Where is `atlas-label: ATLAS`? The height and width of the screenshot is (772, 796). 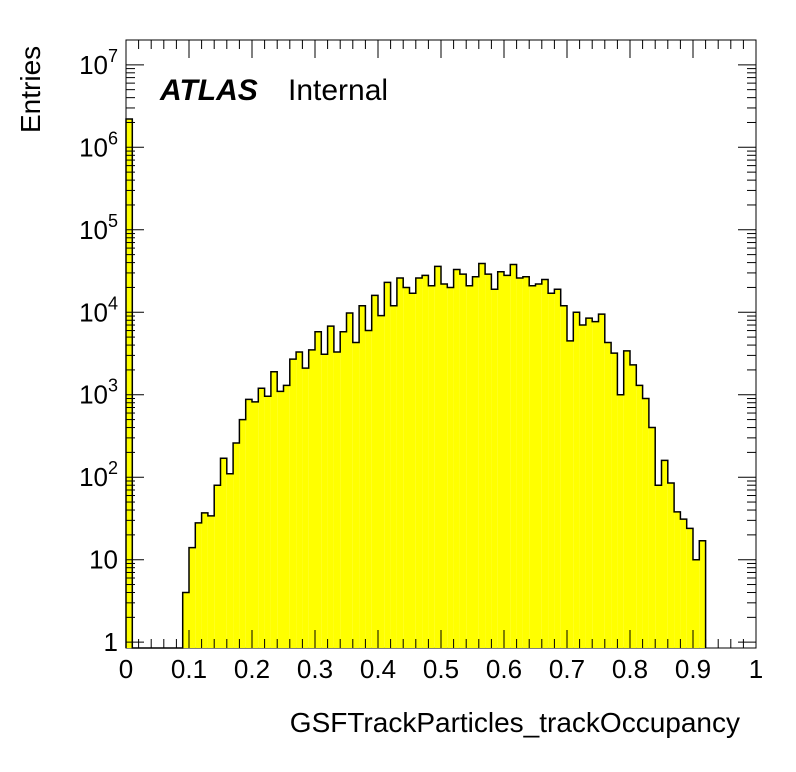
atlas-label: ATLAS is located at coordinates (208, 90).